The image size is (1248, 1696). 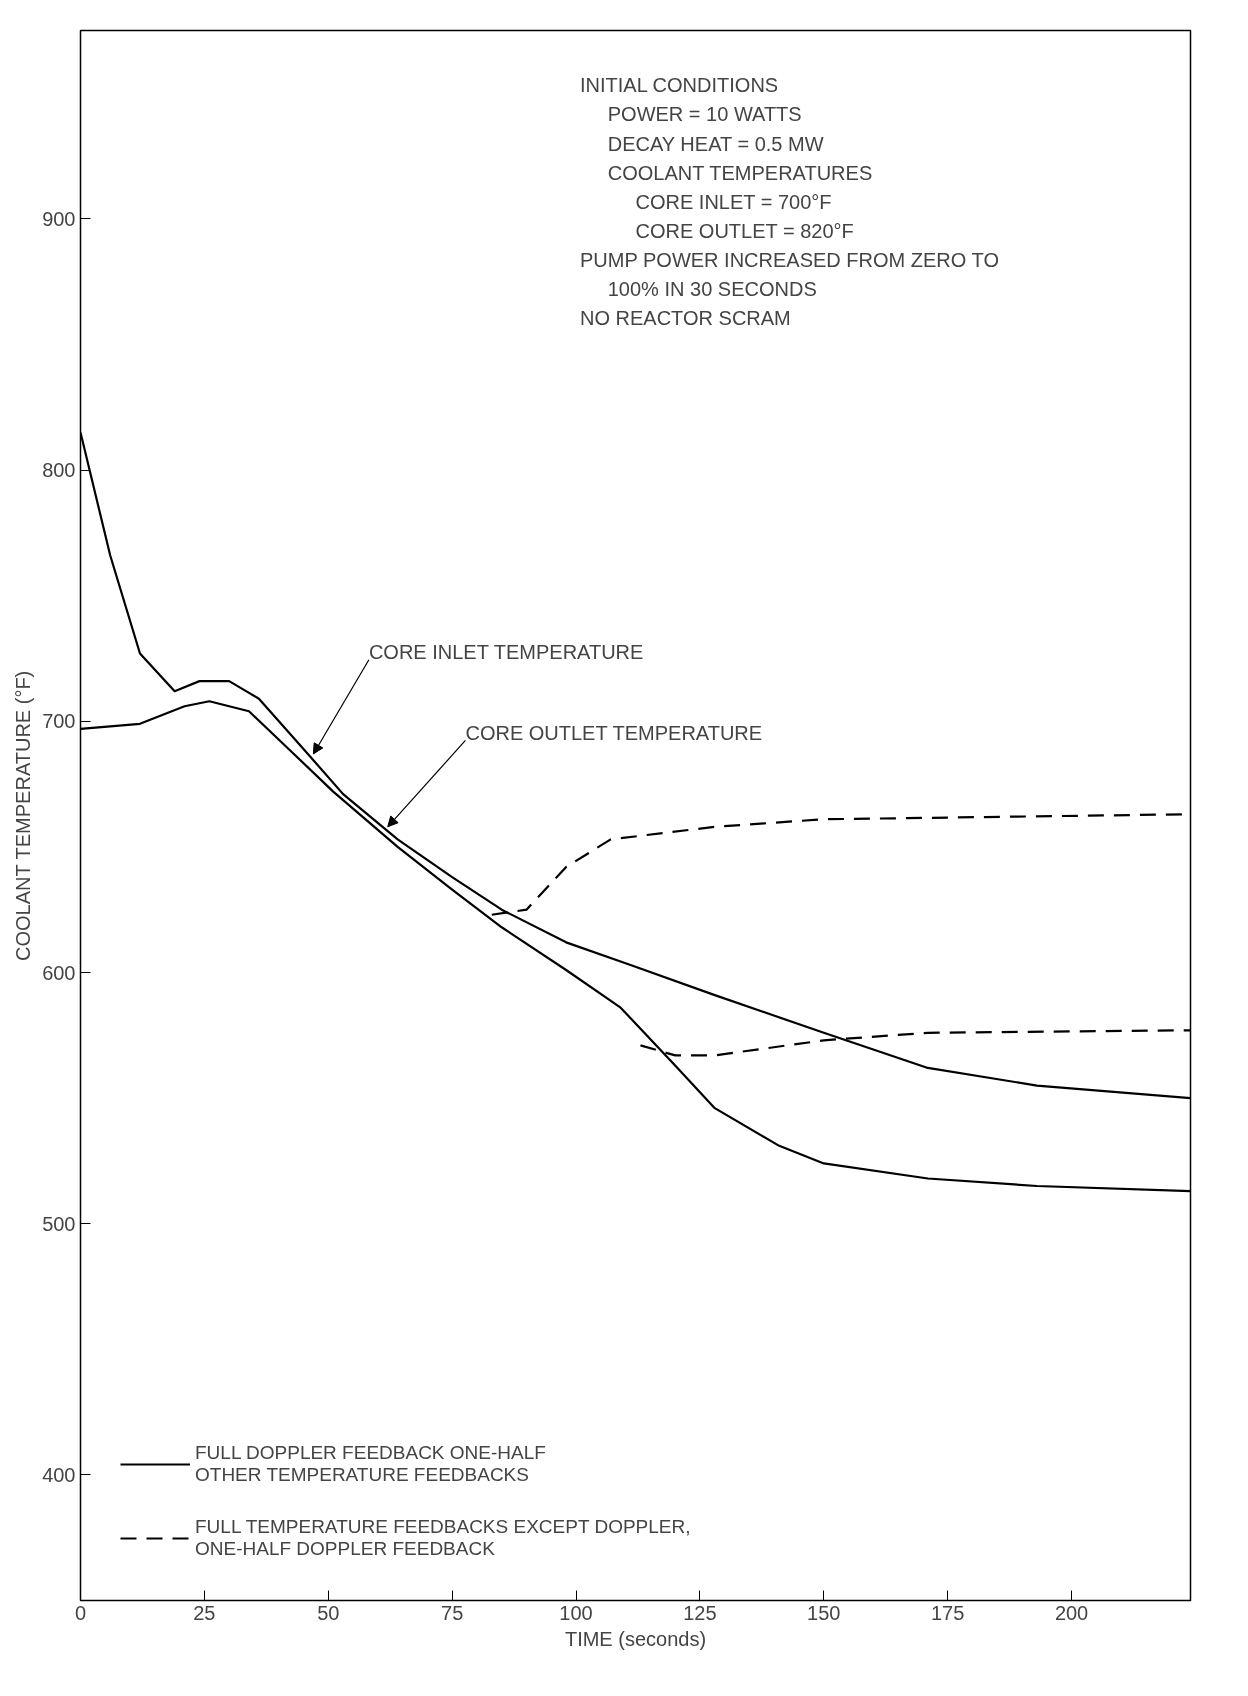 I want to click on annotation: PUMP POWER INCREASED FROM ZERO TO, so click(x=789, y=259).